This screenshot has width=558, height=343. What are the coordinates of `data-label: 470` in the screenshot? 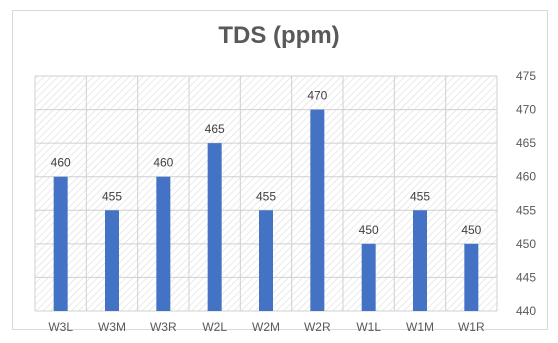 It's located at (317, 96).